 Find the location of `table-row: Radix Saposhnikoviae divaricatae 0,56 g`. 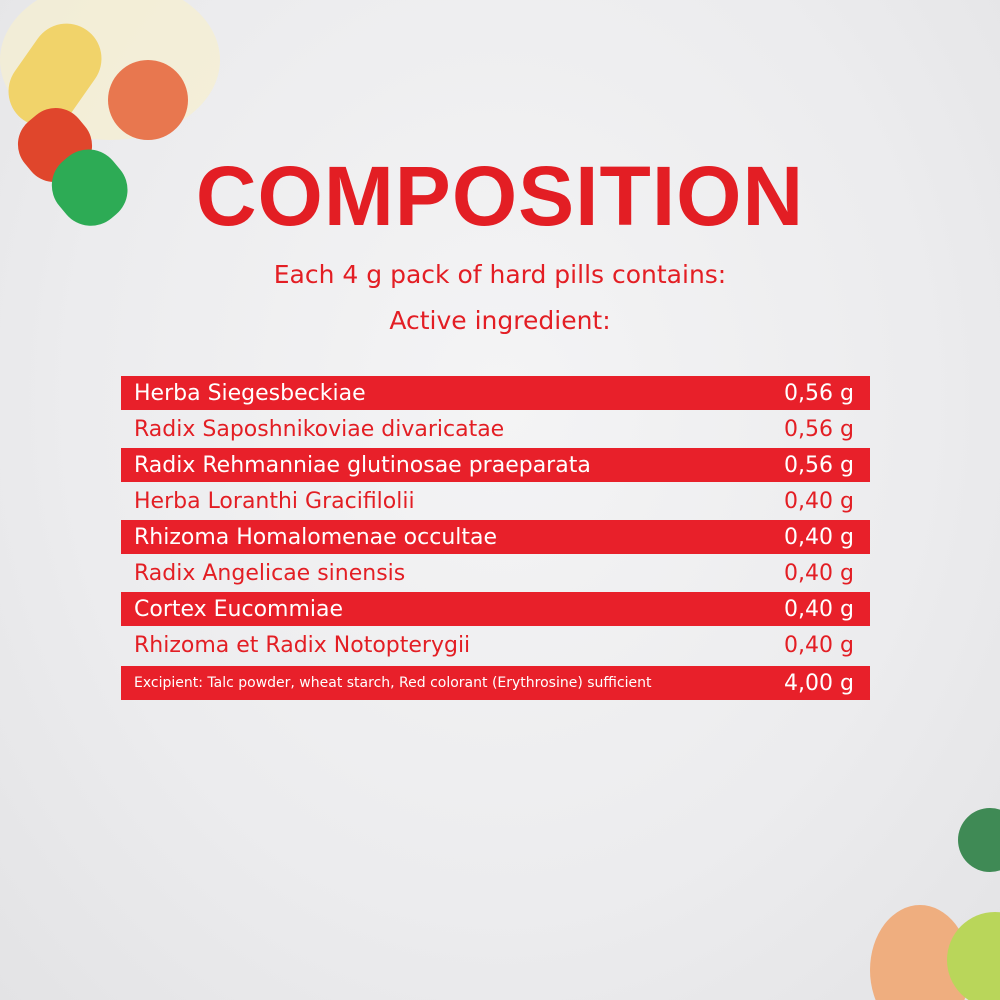

table-row: Radix Saposhnikoviae divaricatae 0,56 g is located at coordinates (495, 429).